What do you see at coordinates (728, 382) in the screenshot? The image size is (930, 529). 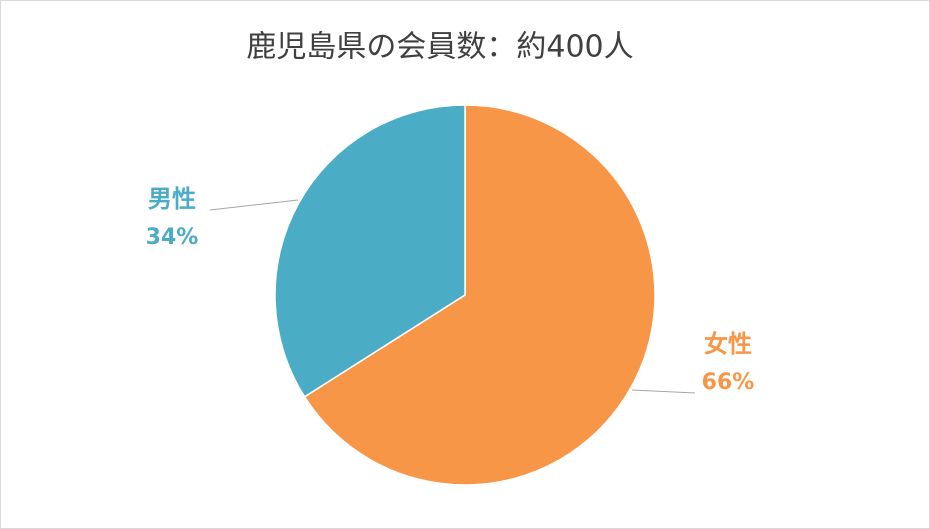 I see `slice-value-label: 66%` at bounding box center [728, 382].